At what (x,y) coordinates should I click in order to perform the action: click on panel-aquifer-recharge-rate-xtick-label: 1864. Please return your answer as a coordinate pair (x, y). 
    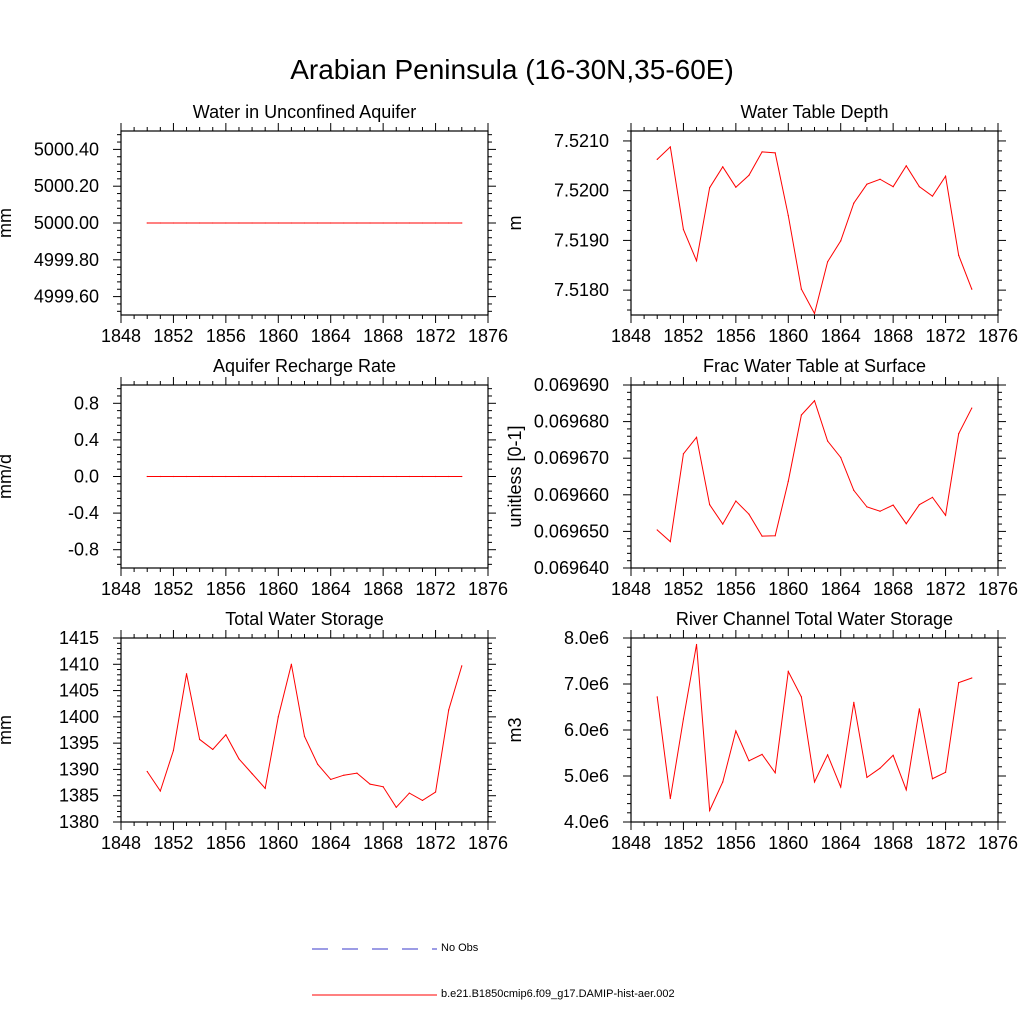
    Looking at the image, I should click on (331, 589).